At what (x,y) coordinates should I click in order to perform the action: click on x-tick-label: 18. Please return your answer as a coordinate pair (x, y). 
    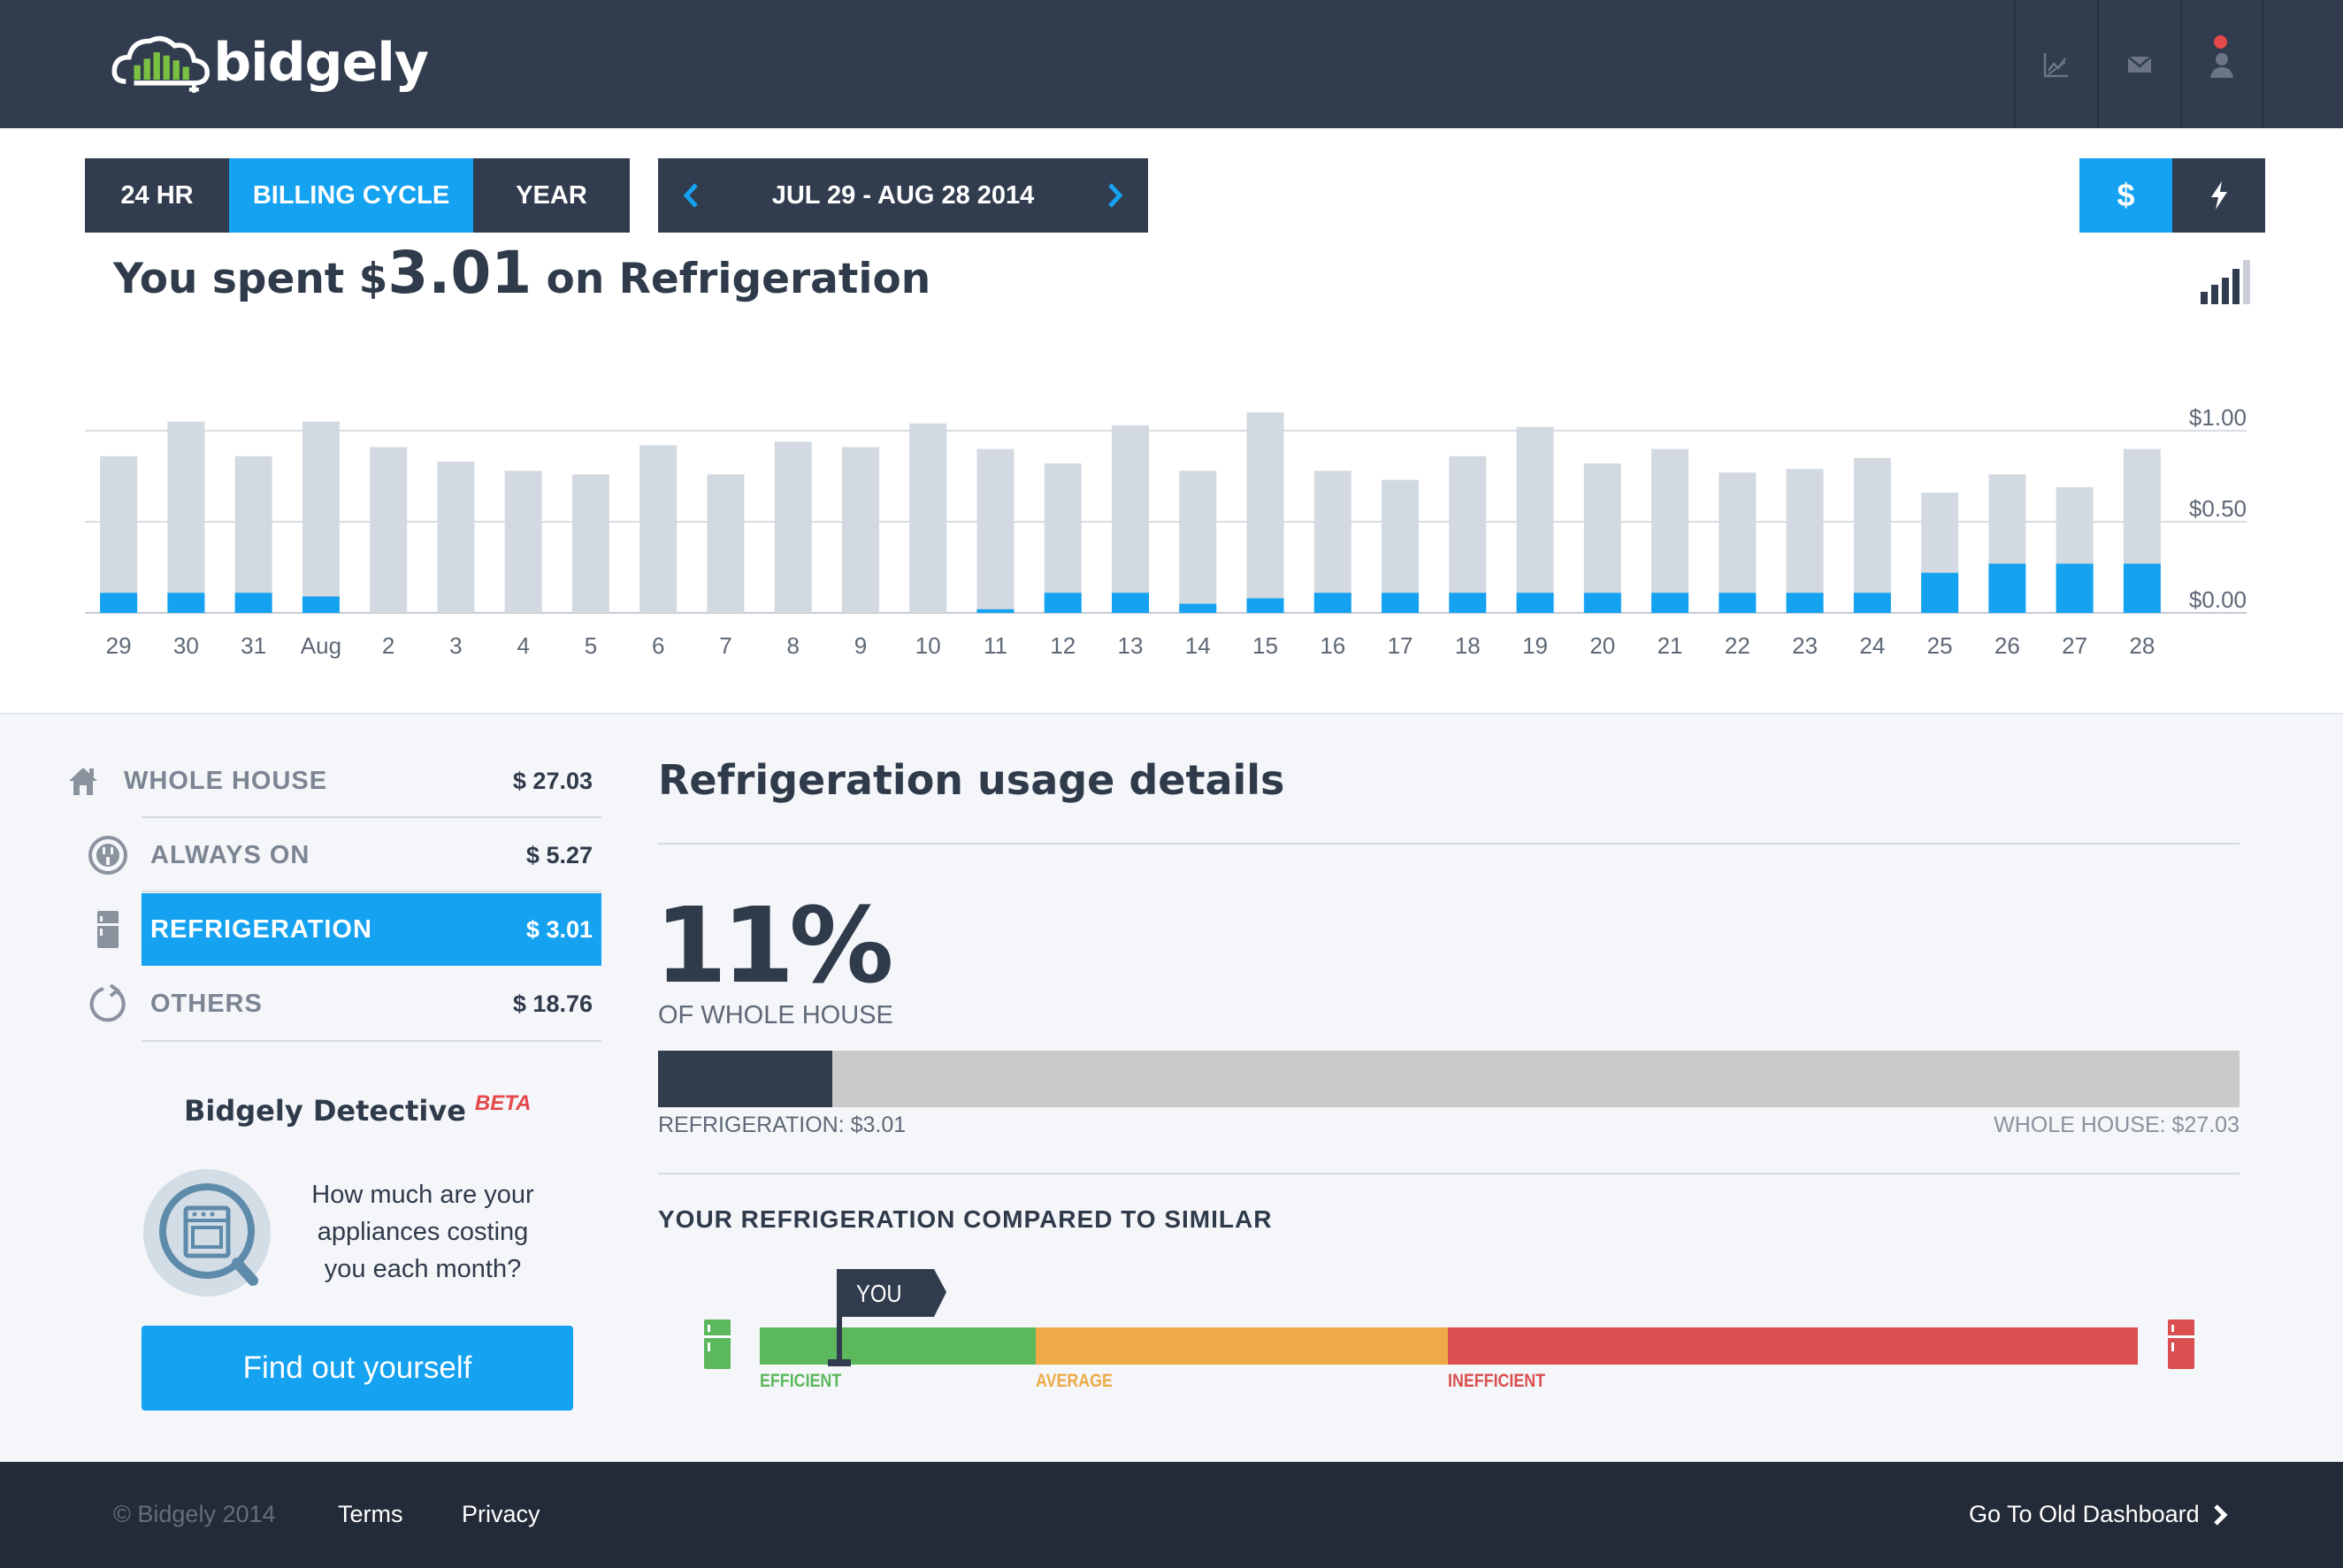
    Looking at the image, I should click on (1468, 645).